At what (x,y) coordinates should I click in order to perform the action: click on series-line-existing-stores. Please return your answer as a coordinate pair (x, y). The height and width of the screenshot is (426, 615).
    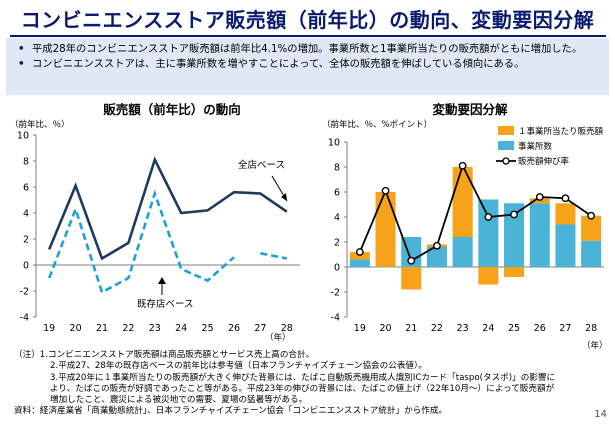
    Looking at the image, I should click on (141, 242).